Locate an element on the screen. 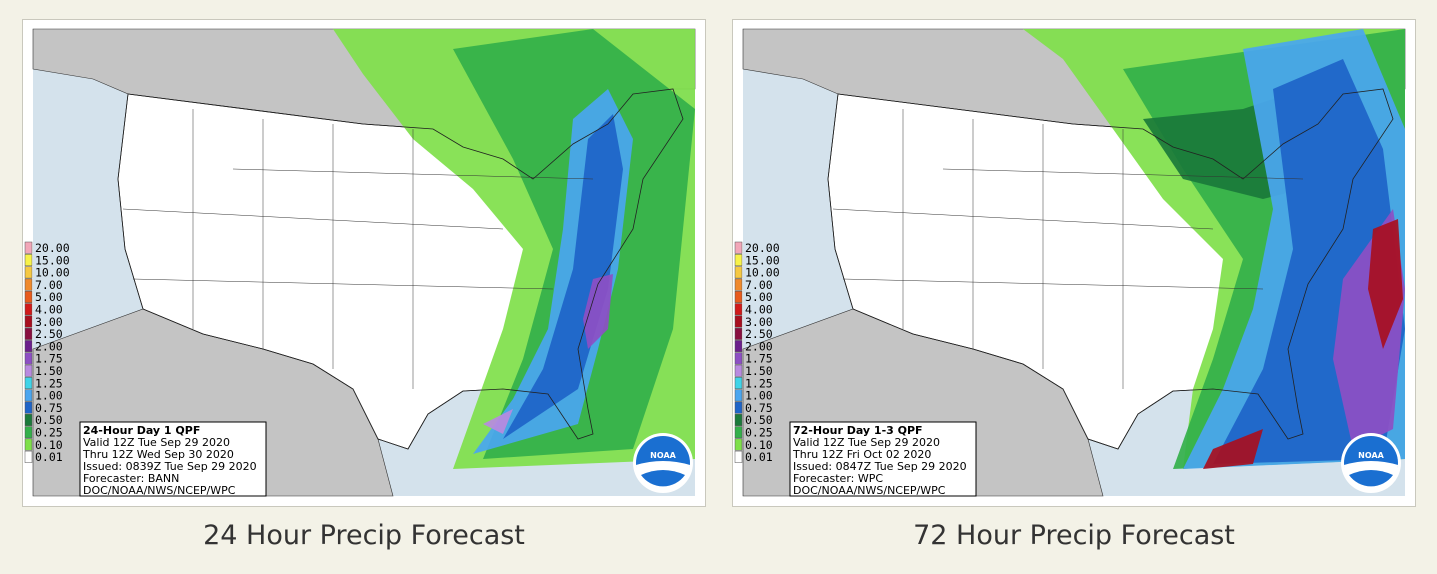  info-line: Thru 12Z Fri Oct 02 2020 is located at coordinates (861, 454).